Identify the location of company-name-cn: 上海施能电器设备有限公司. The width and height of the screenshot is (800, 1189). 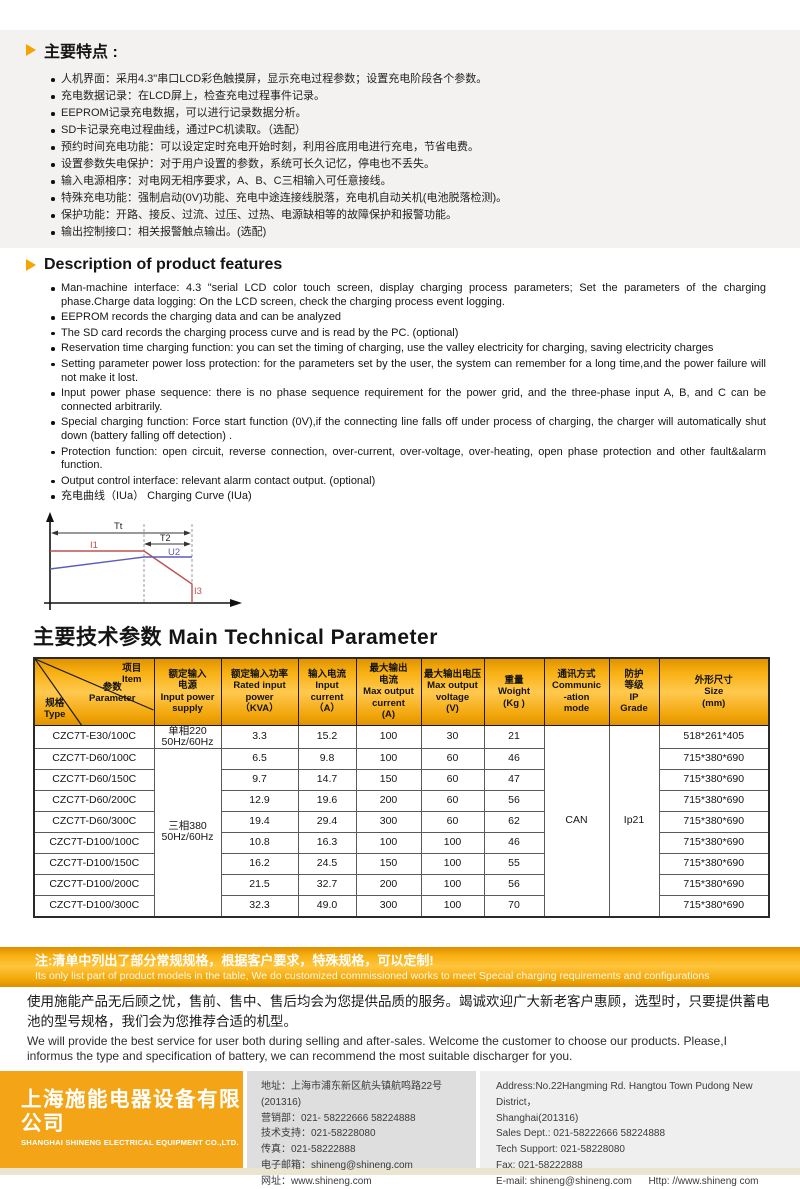
(131, 1111).